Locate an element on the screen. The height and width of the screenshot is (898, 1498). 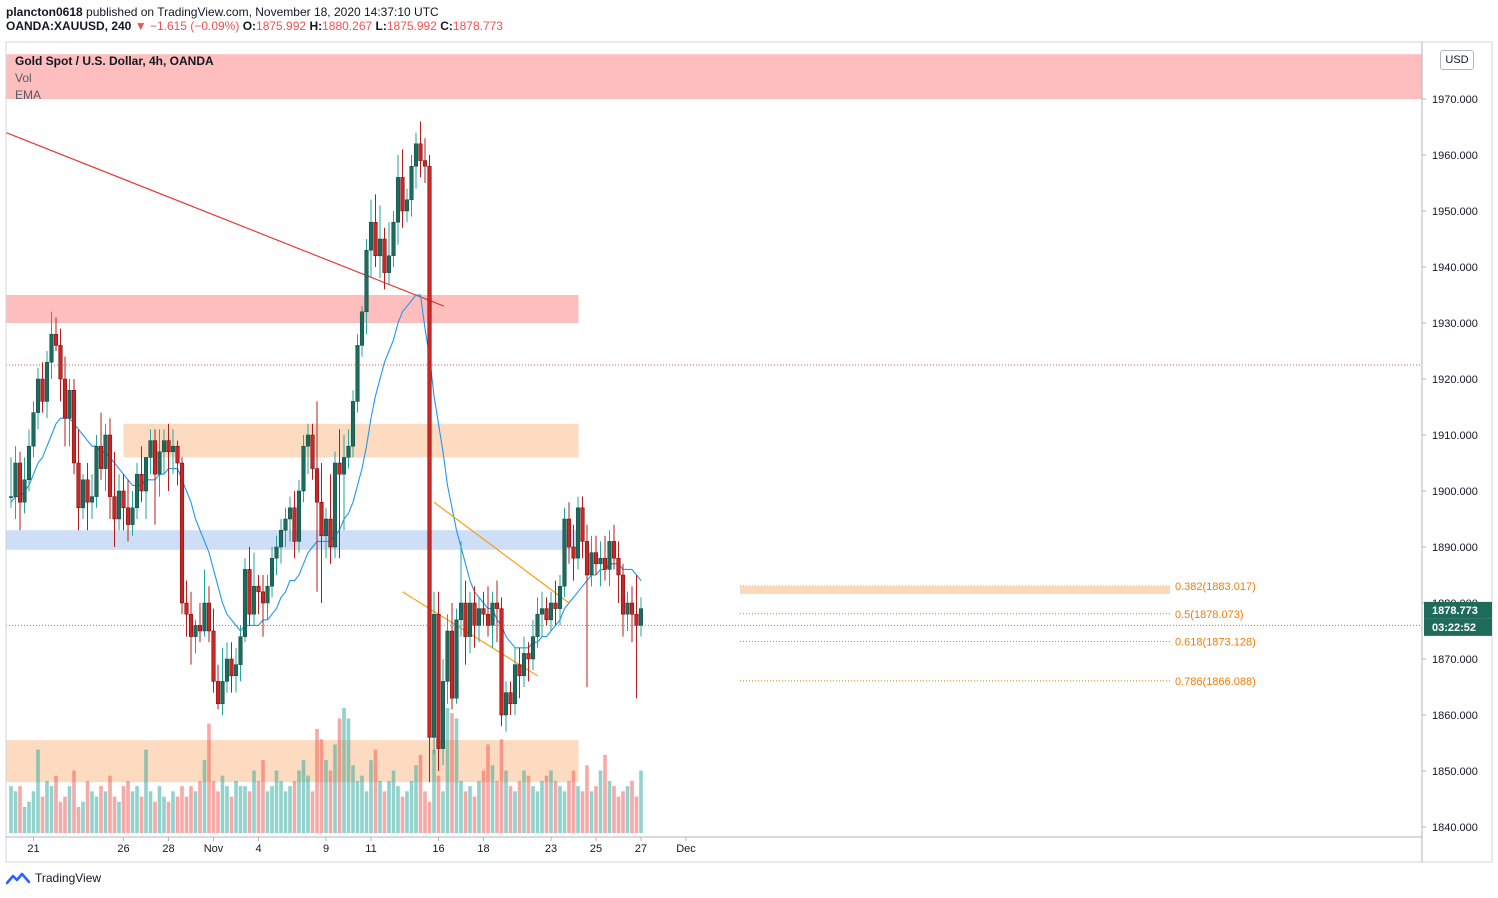
open-value: 1875.992 is located at coordinates (281, 26).